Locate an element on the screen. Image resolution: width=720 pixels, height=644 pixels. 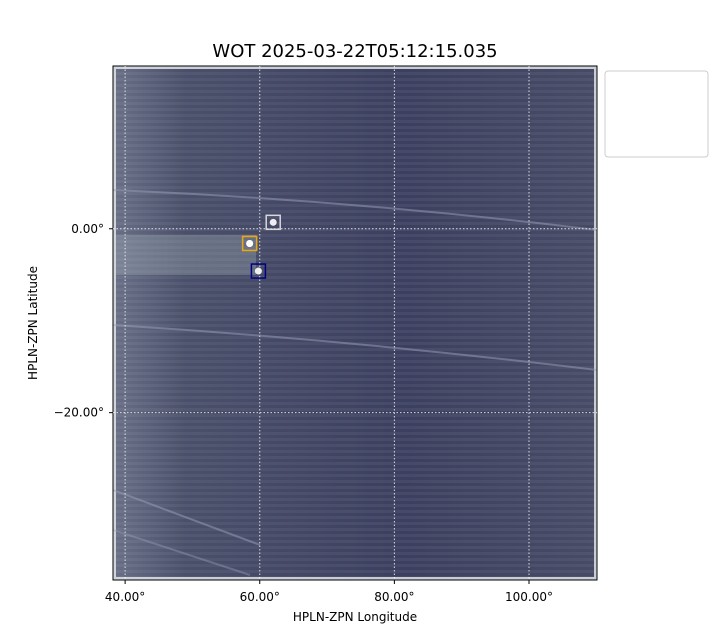
x-axis-label: HPLN-ZPN Longitude is located at coordinates (355, 617).